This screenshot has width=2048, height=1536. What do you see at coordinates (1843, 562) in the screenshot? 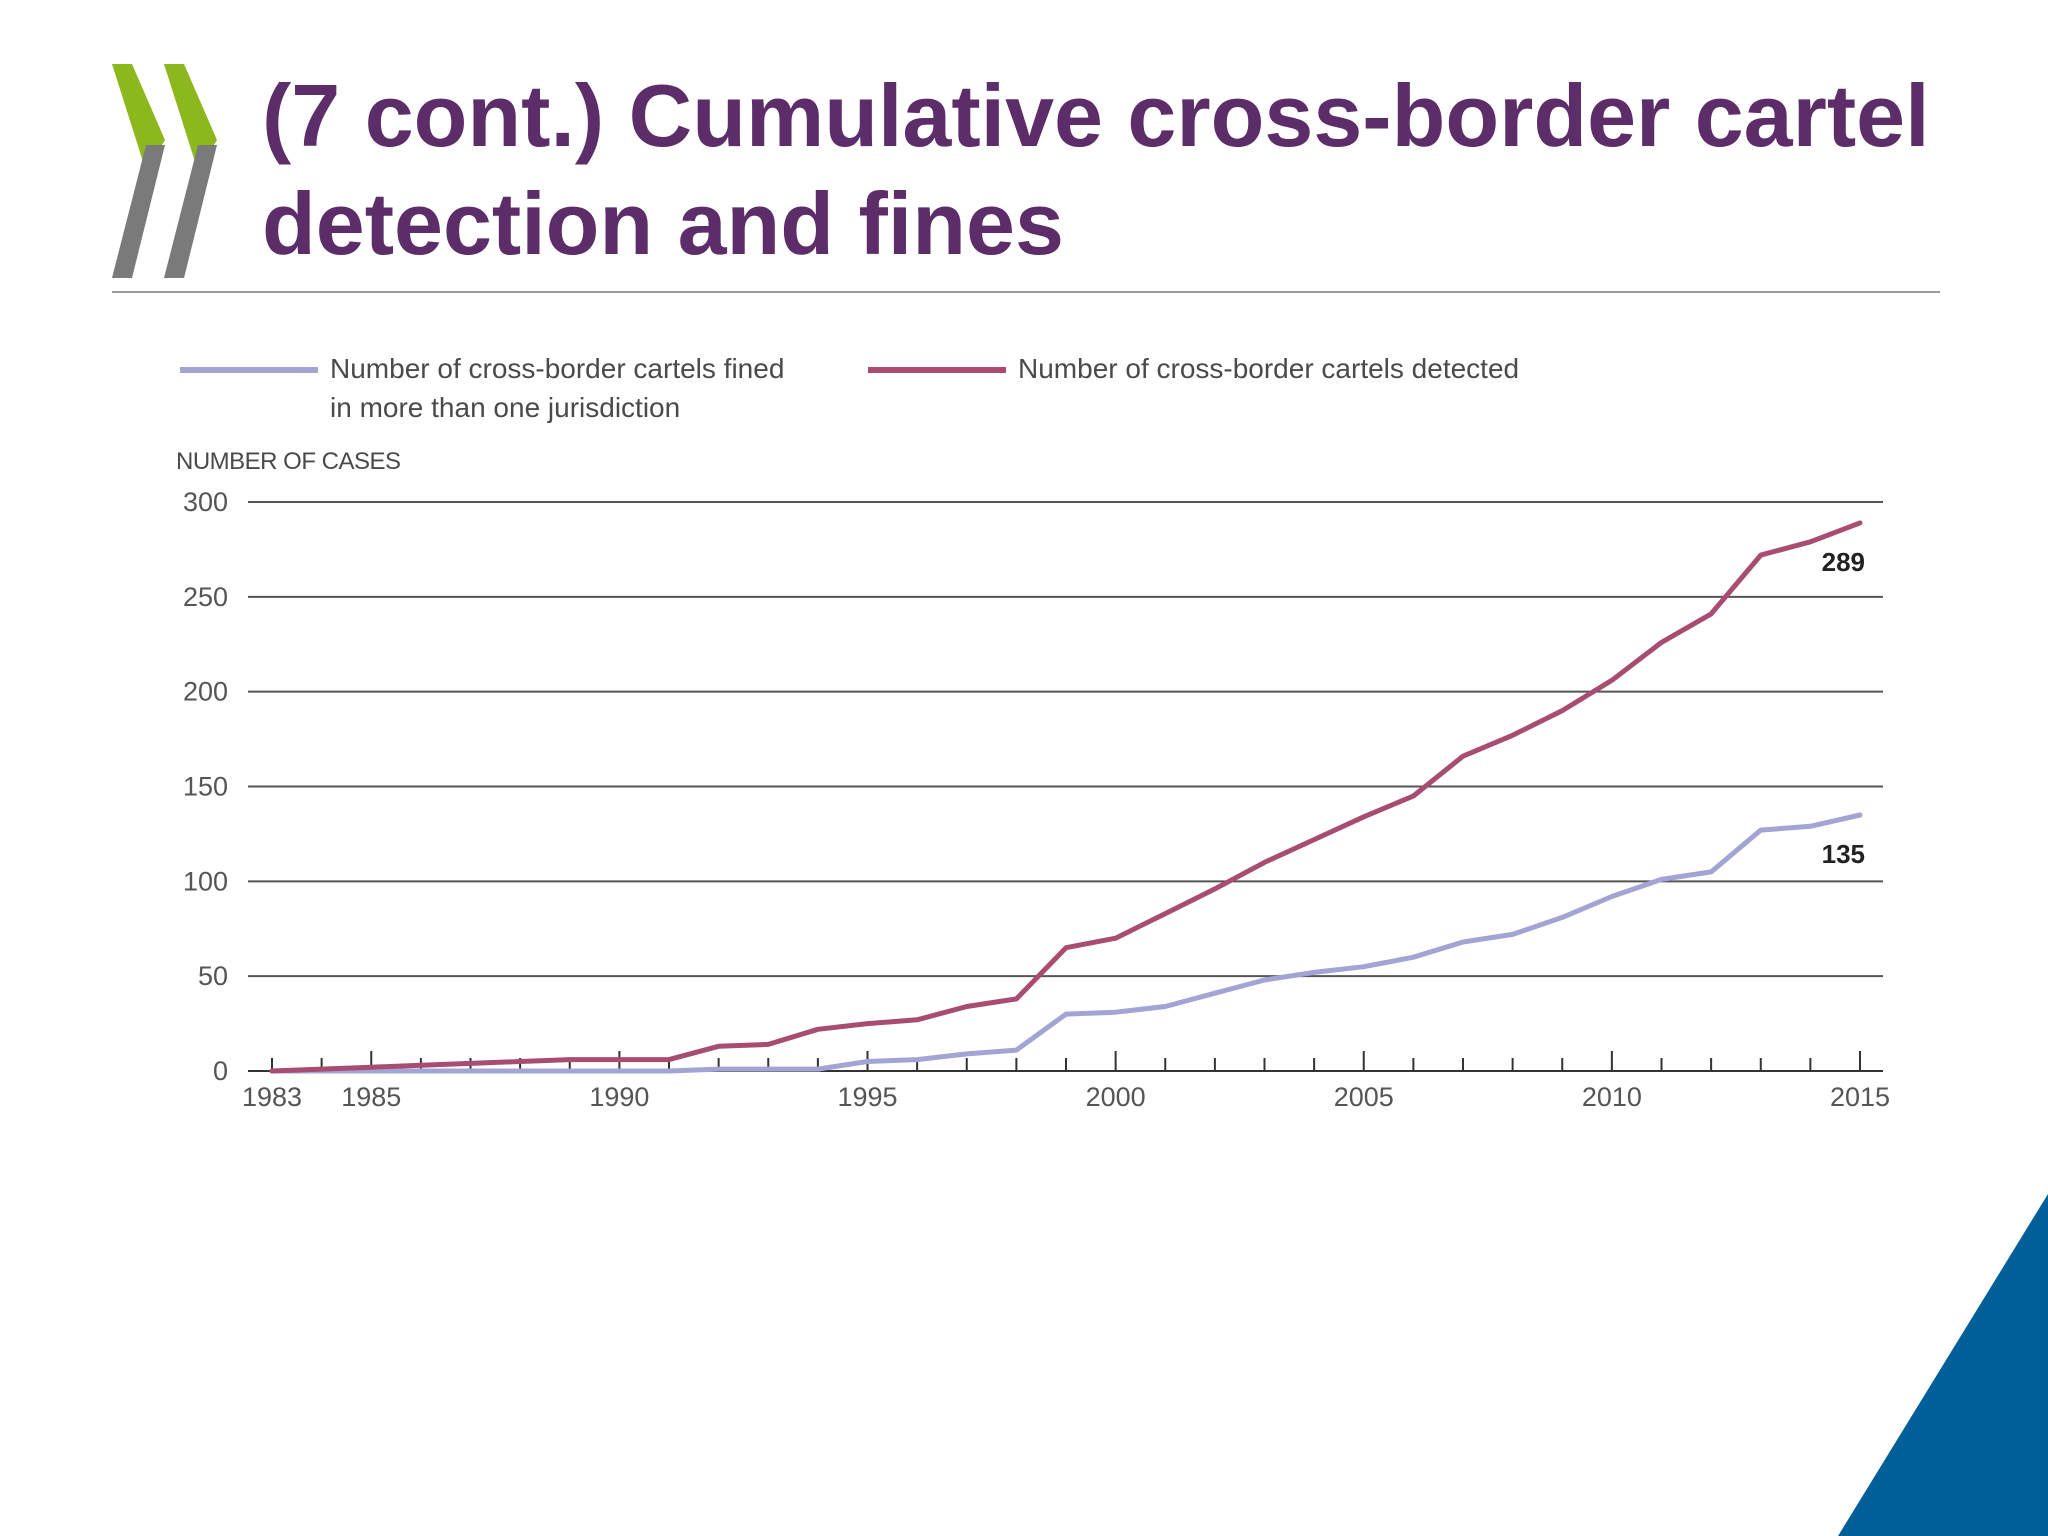
I see `end-label-1: 289` at bounding box center [1843, 562].